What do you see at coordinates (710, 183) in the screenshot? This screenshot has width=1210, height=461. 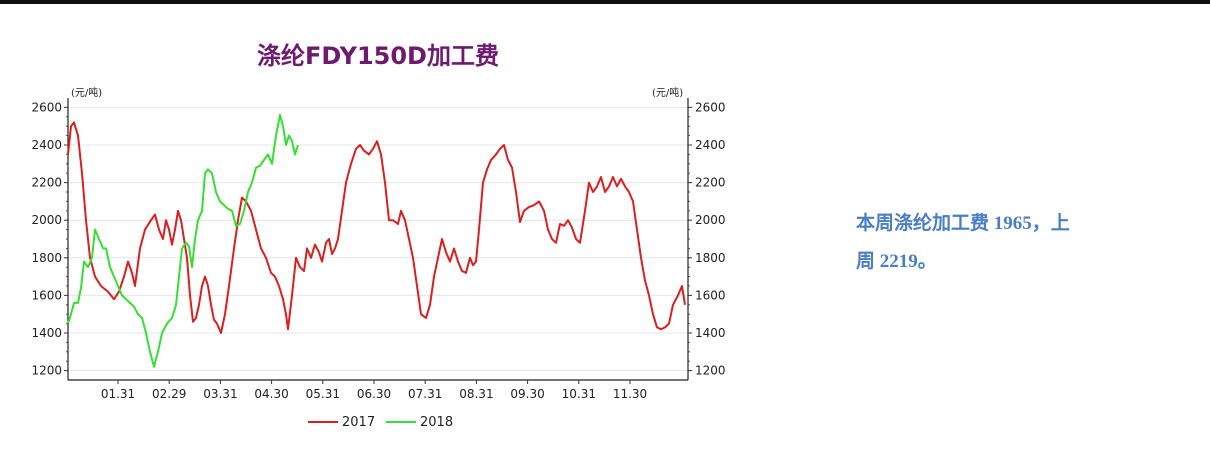 I see `y-tick-label-right: 2200` at bounding box center [710, 183].